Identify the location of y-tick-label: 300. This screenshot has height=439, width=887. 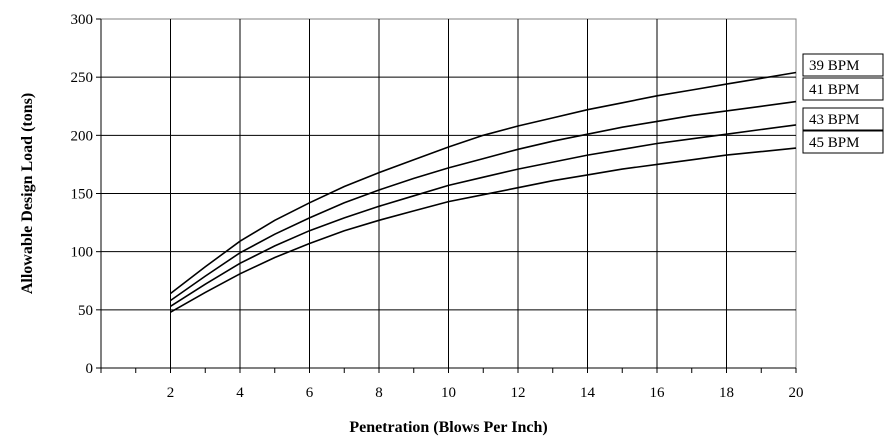
(82, 20).